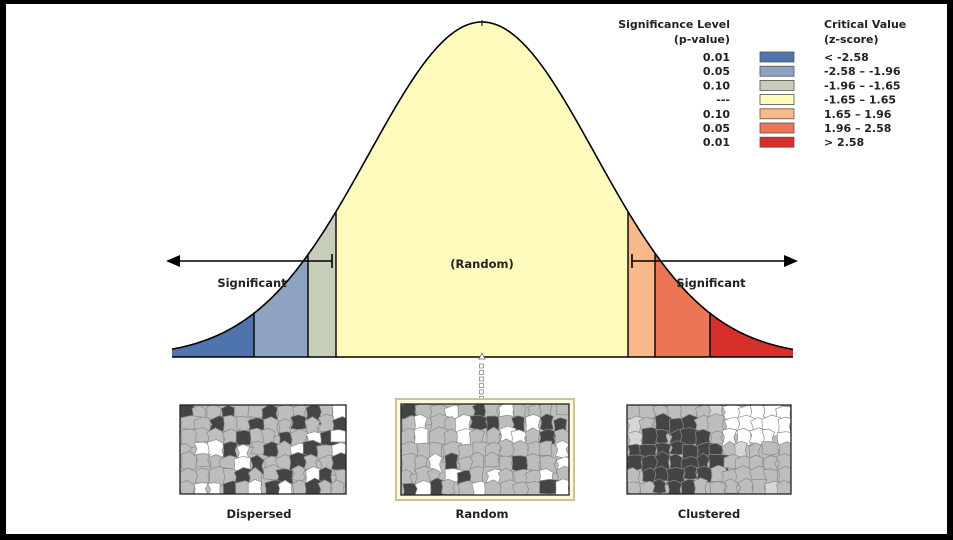 This screenshot has height=540, width=953. Describe the element at coordinates (862, 71) in the screenshot. I see `legend-z-score: -2.58 – -1.96` at that location.